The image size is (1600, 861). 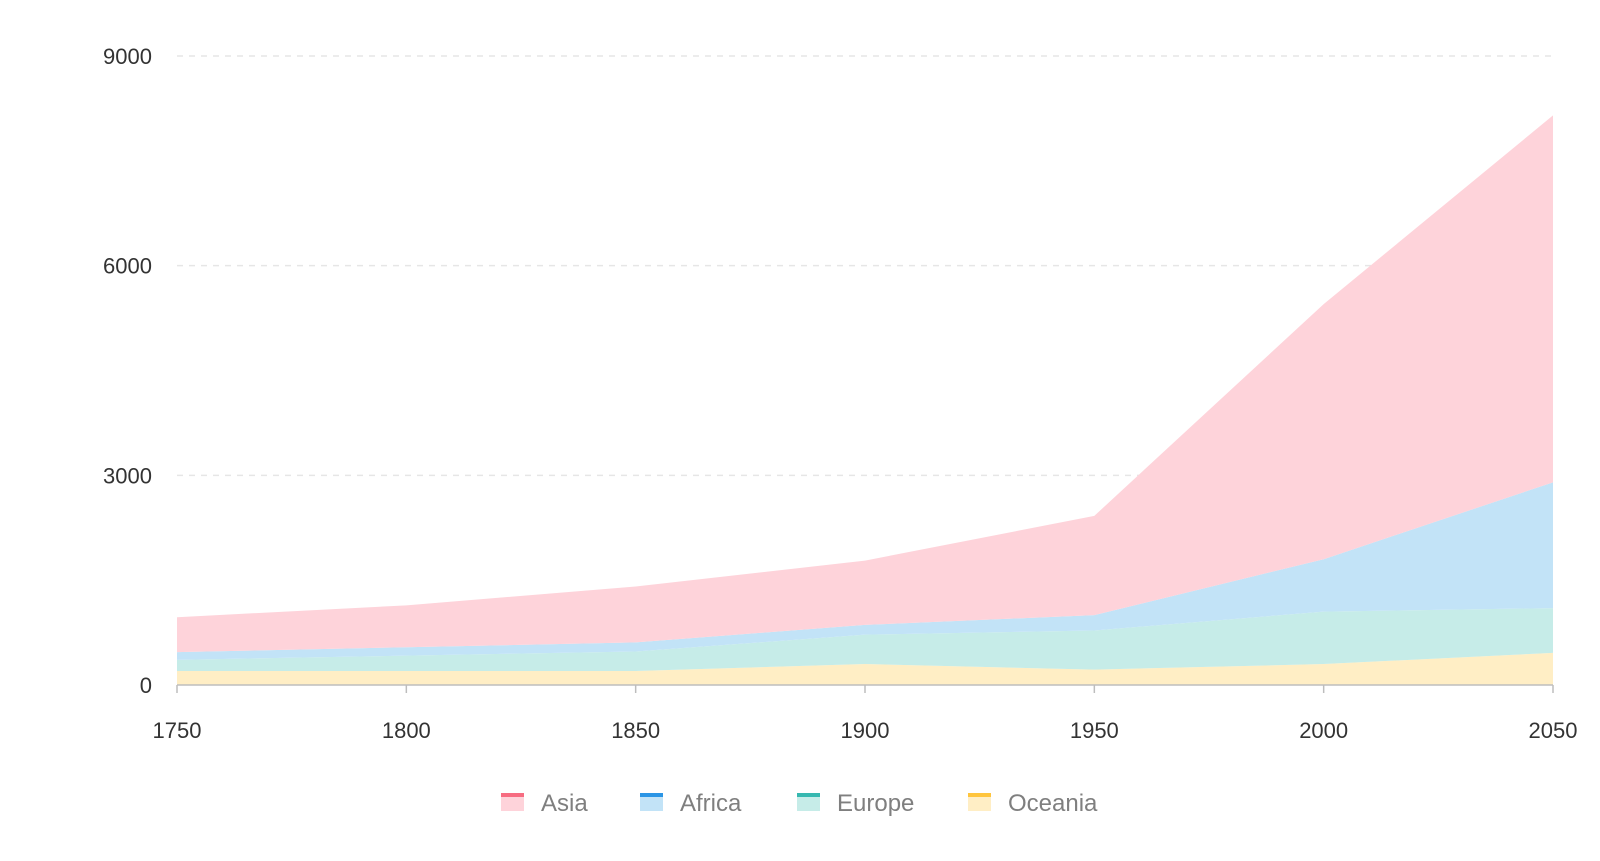 What do you see at coordinates (127, 56) in the screenshot?
I see `y-tick-label: 9000` at bounding box center [127, 56].